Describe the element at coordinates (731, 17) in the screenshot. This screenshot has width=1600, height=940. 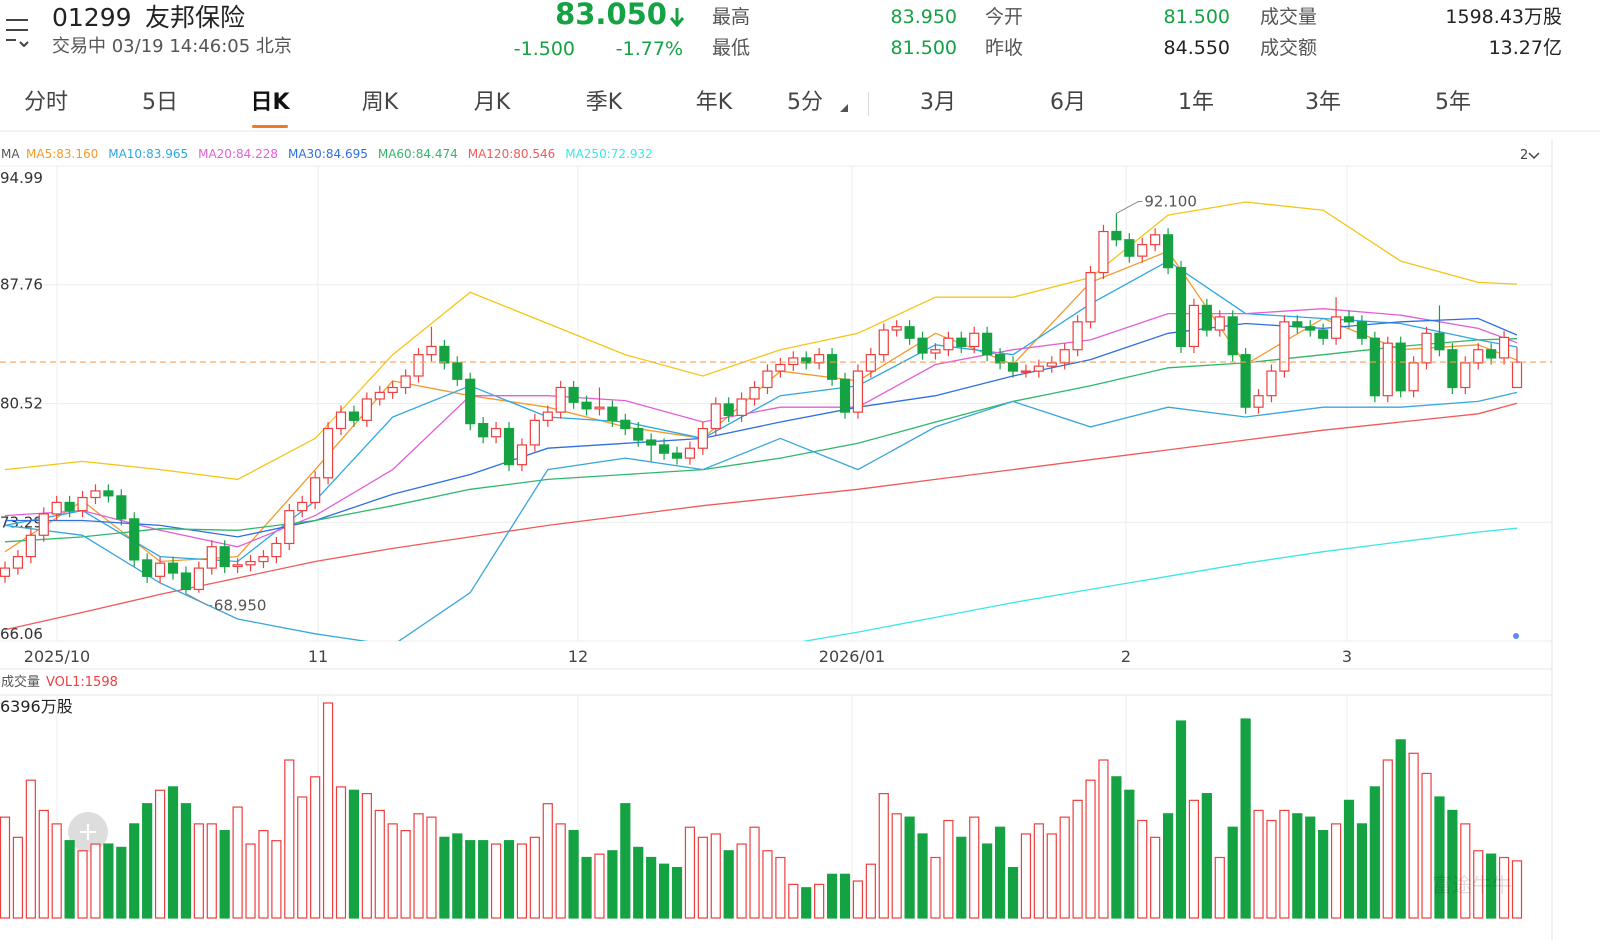
I see `stat-label: 最高` at that location.